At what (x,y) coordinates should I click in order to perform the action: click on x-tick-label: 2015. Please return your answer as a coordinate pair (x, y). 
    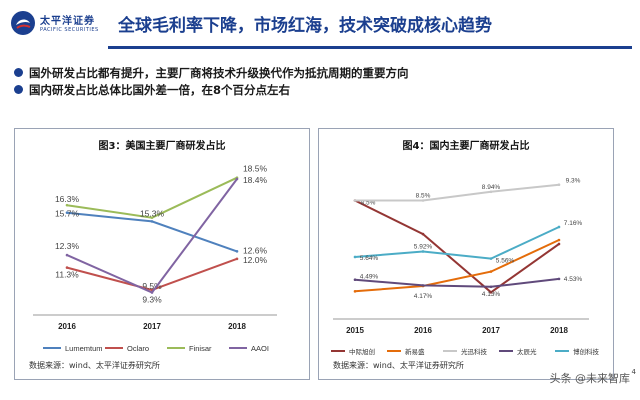
    Looking at the image, I should click on (355, 330).